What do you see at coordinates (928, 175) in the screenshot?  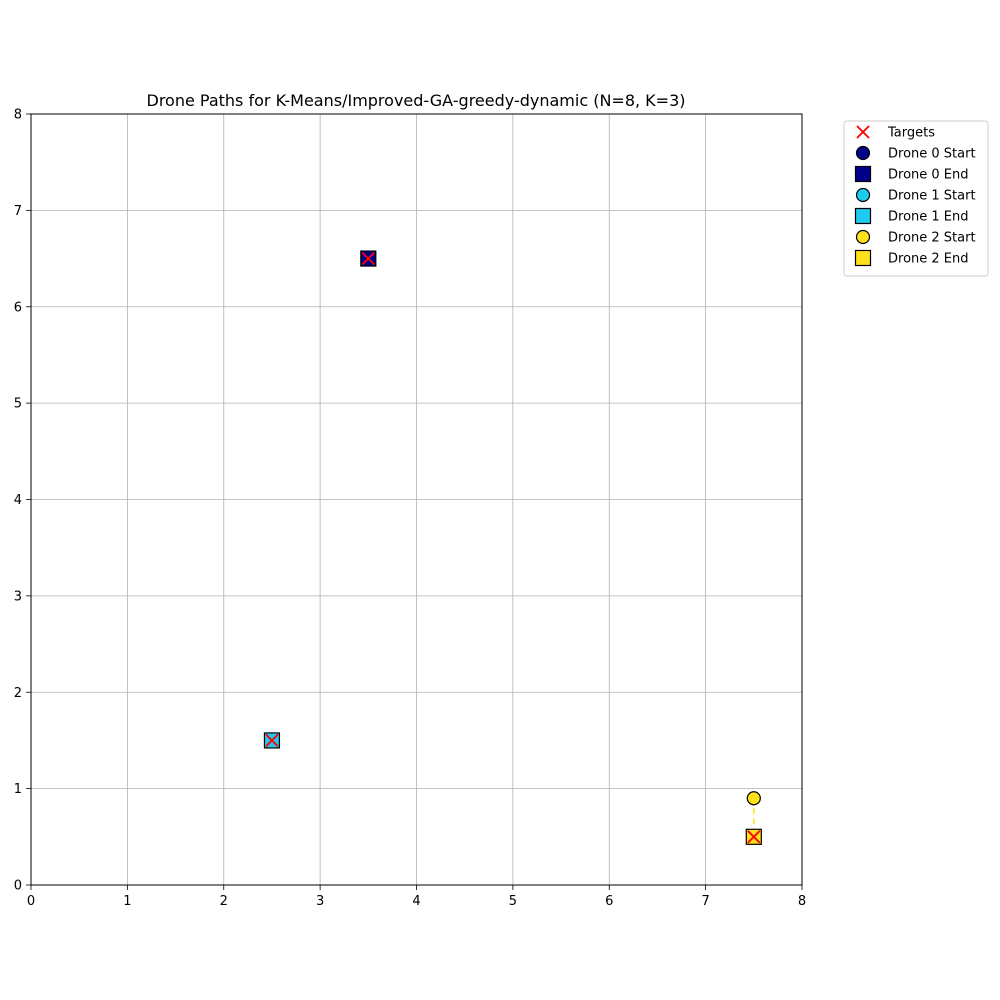 I see `legend-label: Drone 0 End` at bounding box center [928, 175].